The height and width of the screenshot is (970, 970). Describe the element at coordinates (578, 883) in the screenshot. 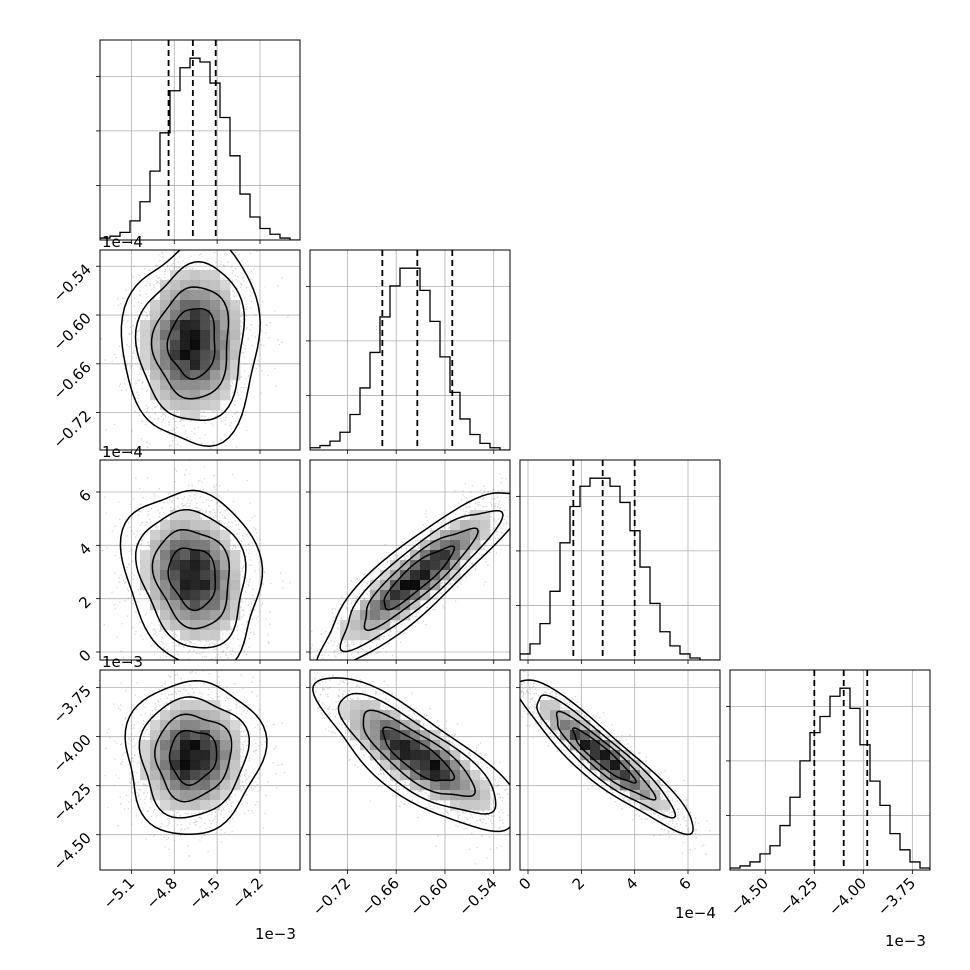

I see `x-tick-label: 2` at that location.